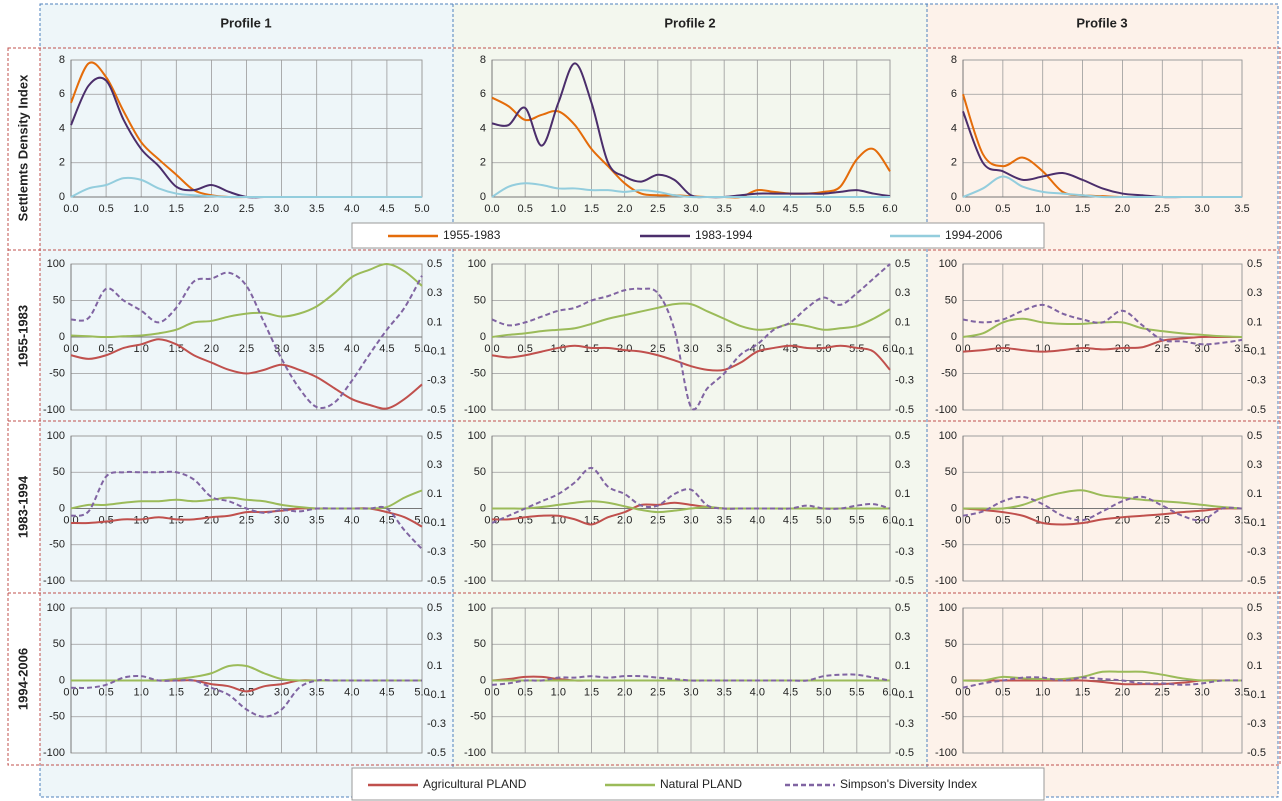 The width and height of the screenshot is (1282, 801). Describe the element at coordinates (724, 235) in the screenshot. I see `legend-label: 1983-1994` at that location.